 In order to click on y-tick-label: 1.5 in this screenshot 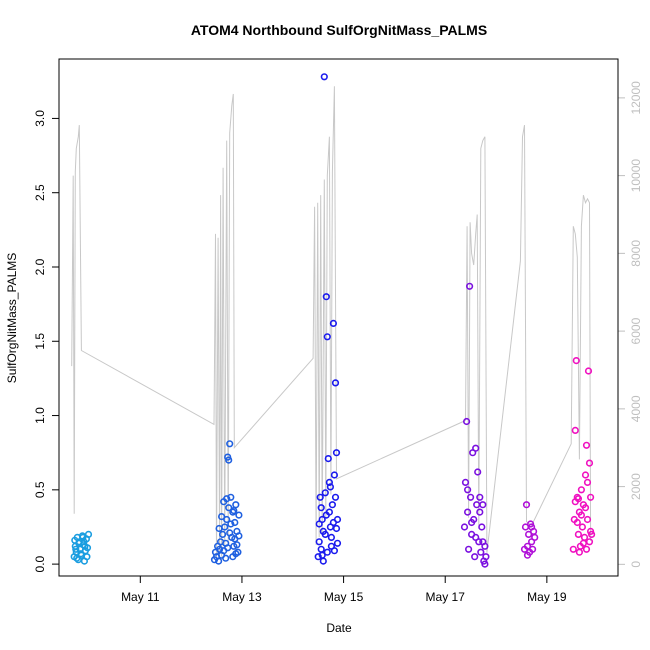, I will do `click(40, 341)`.